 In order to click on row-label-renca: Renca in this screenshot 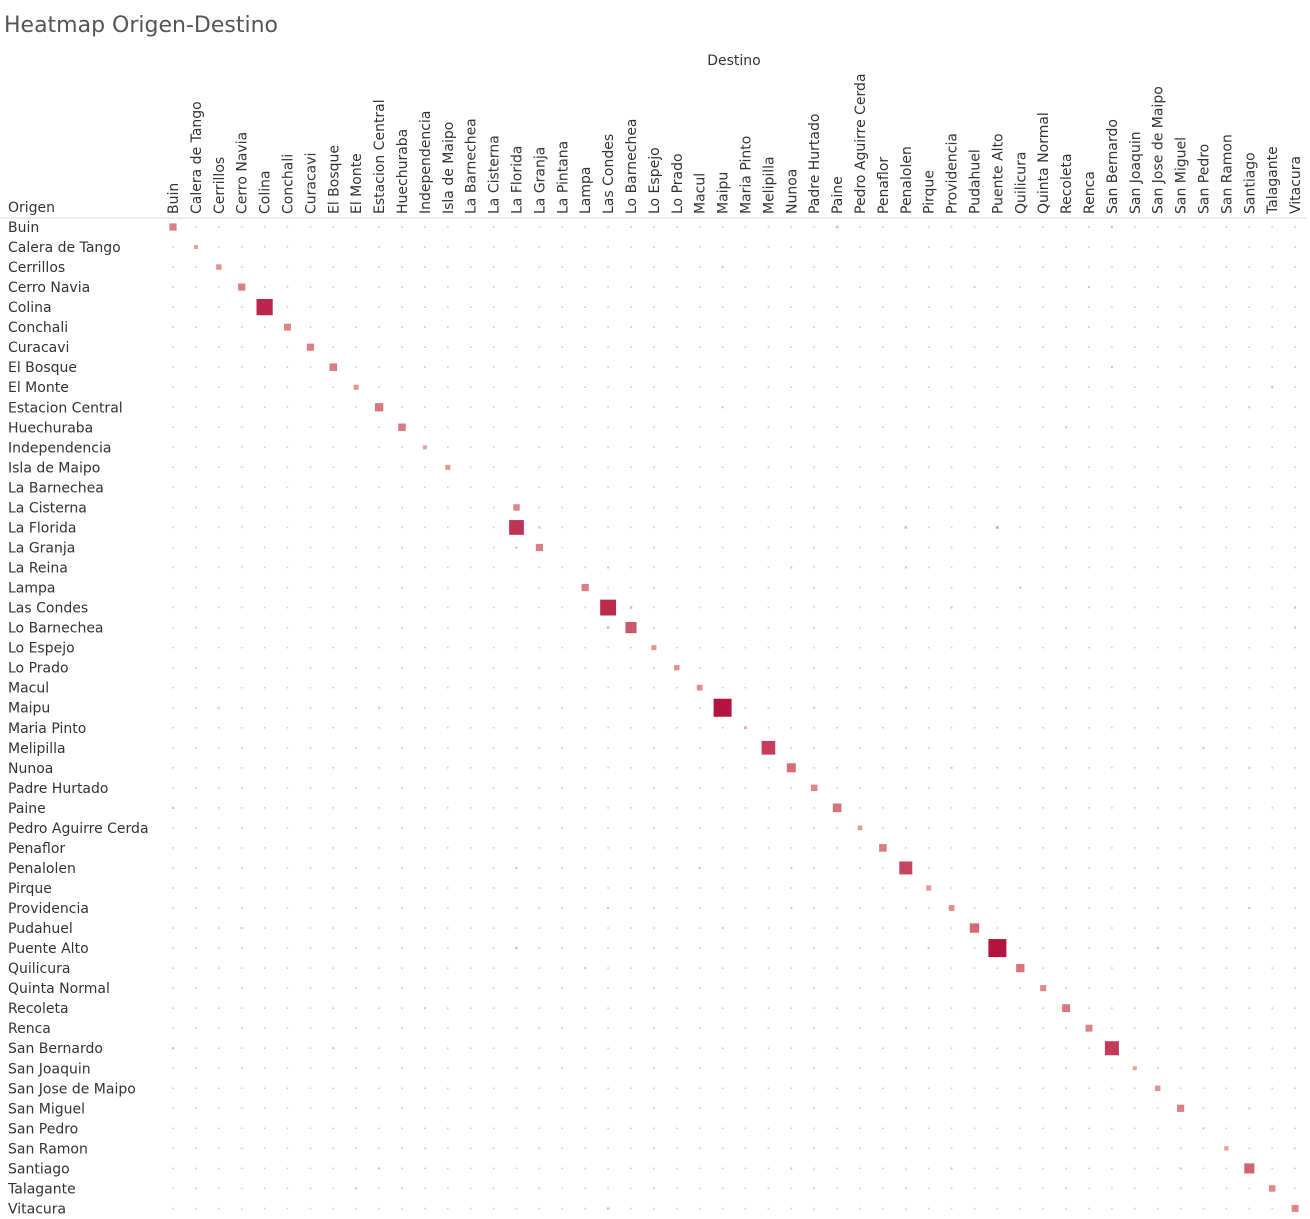, I will do `click(29, 1029)`.